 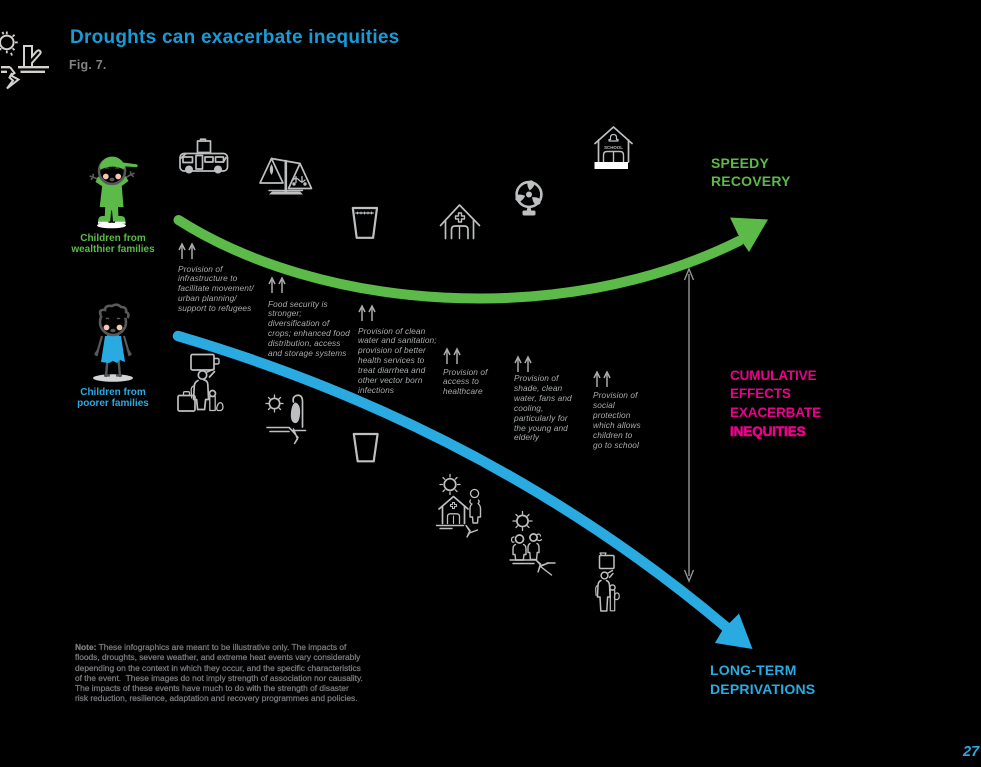 What do you see at coordinates (613, 147) in the screenshot?
I see `svg-text: SCHOOL` at bounding box center [613, 147].